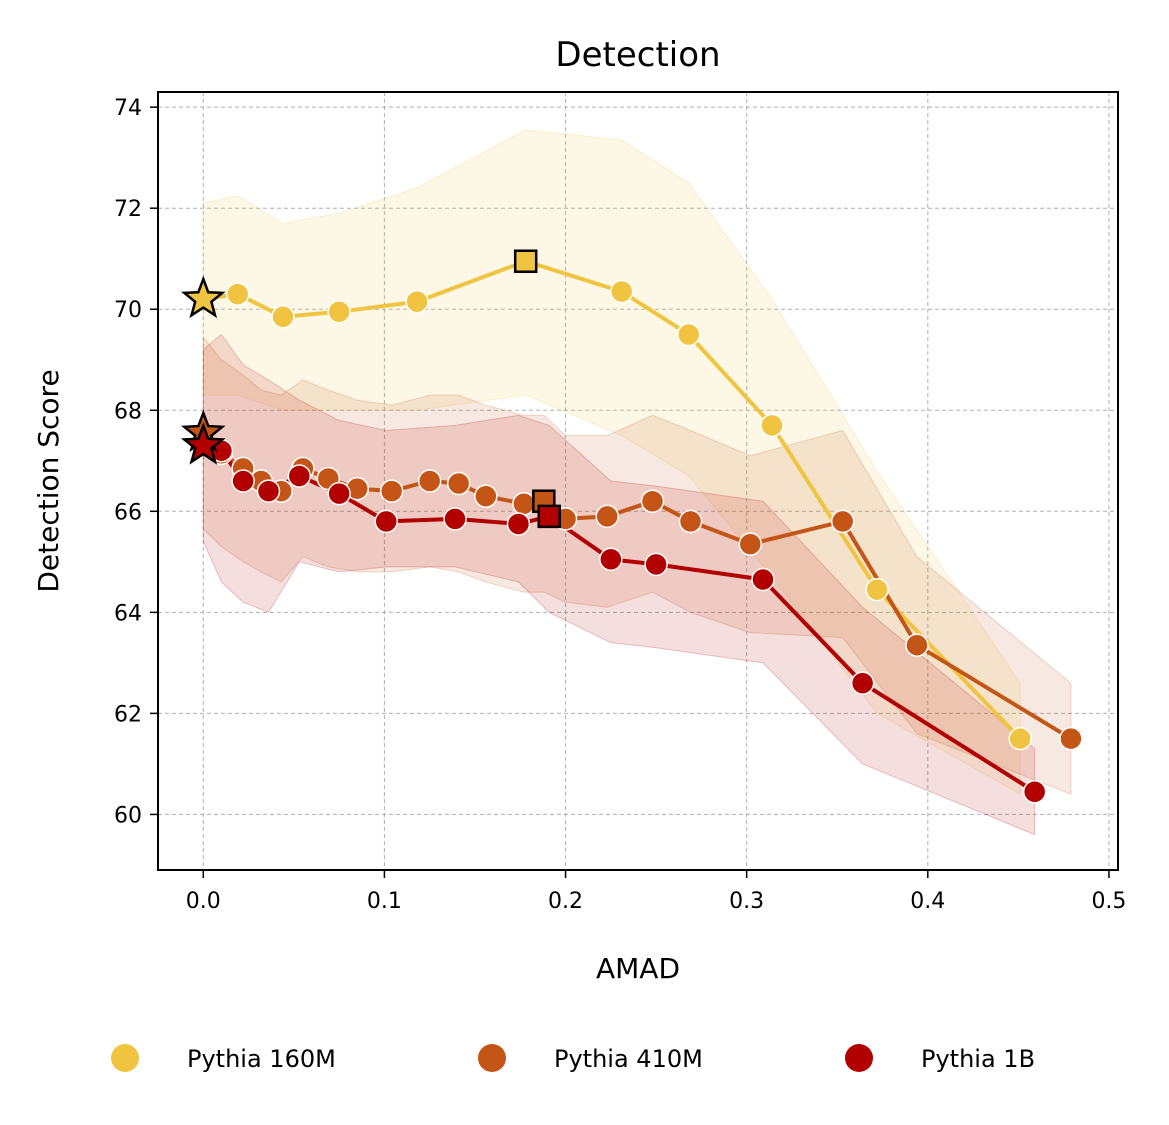 Image resolution: width=1169 pixels, height=1125 pixels. Describe the element at coordinates (1108, 901) in the screenshot. I see `x-tick-label-5: 0.5` at that location.